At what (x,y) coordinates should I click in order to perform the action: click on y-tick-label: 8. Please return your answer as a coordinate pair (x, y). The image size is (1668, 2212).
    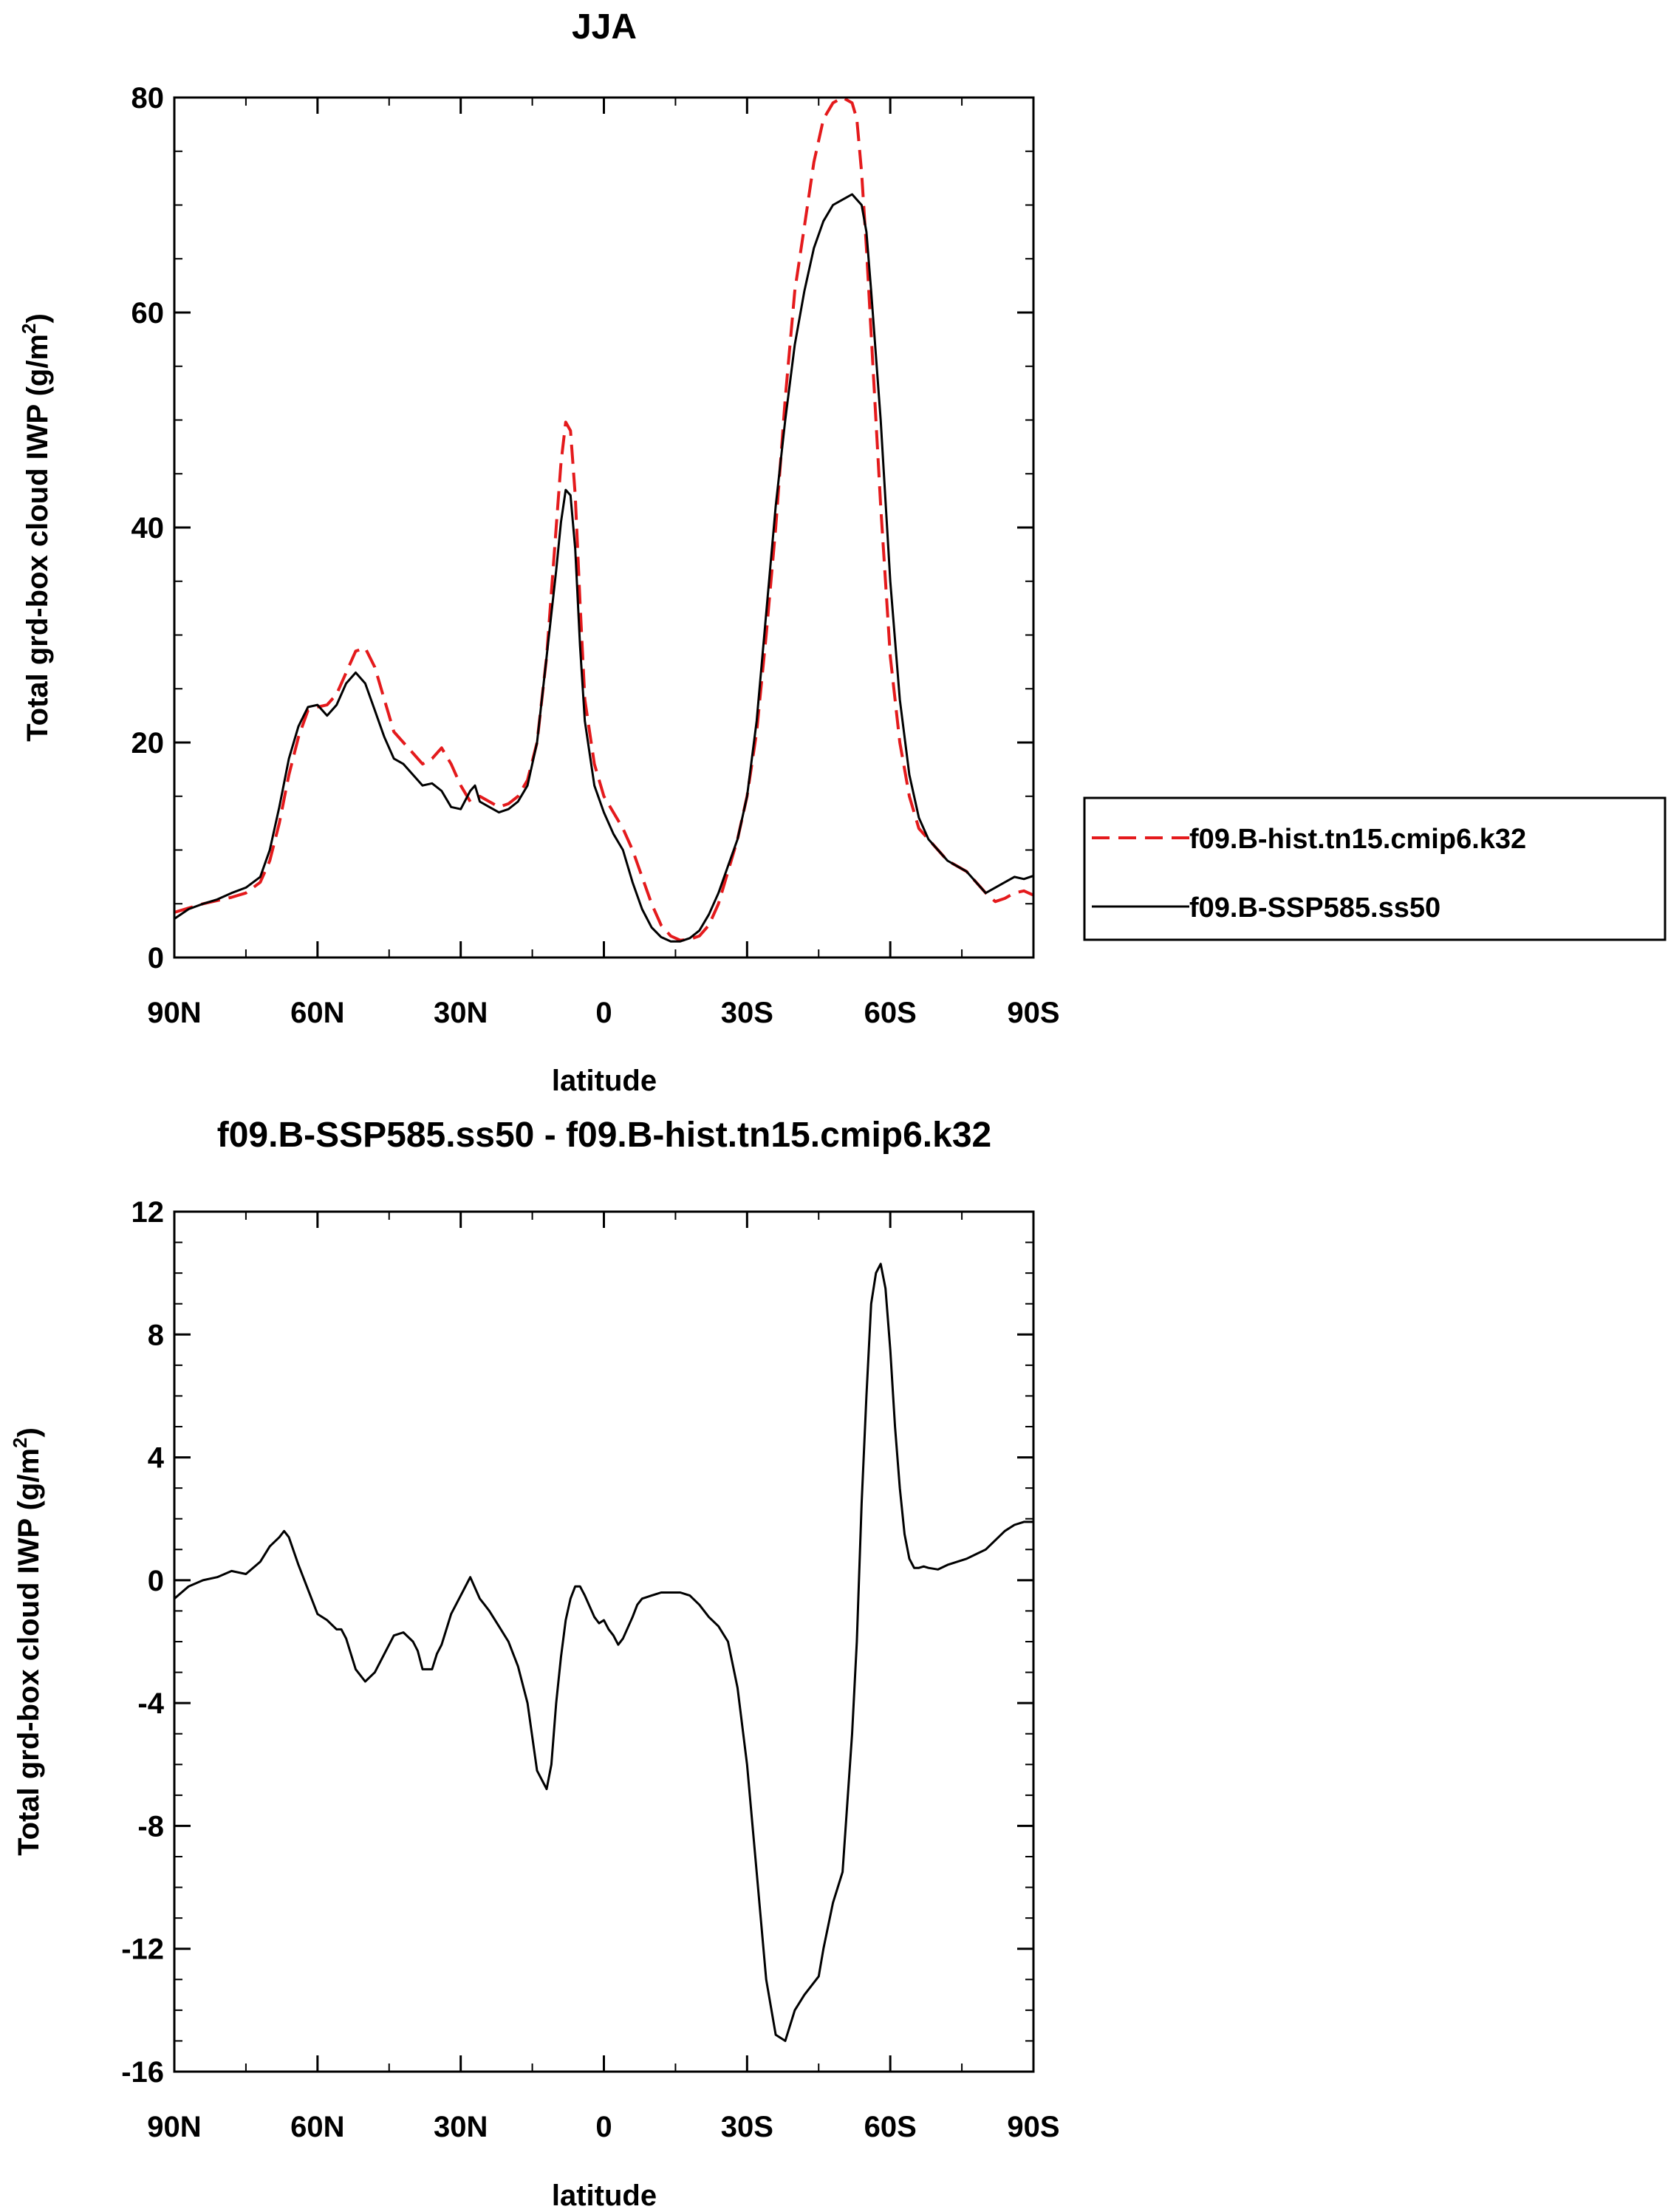
    Looking at the image, I should click on (156, 1335).